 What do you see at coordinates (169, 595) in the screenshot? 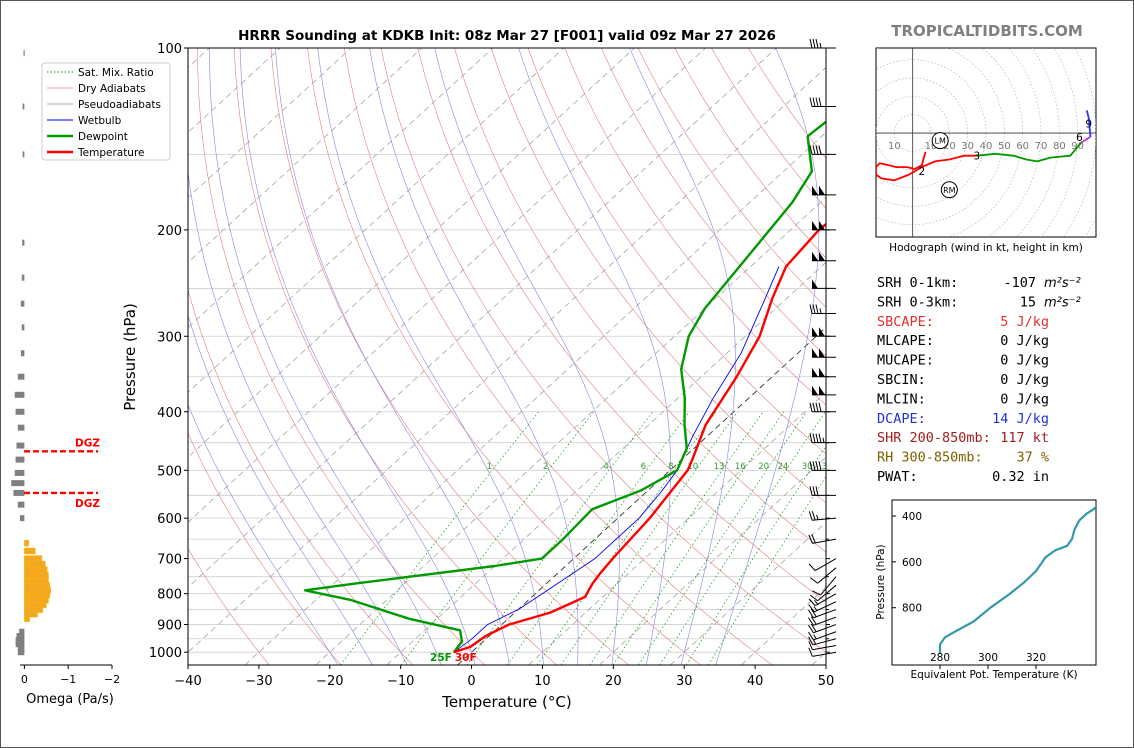
I see `skewt-ytick-label: 800` at bounding box center [169, 595].